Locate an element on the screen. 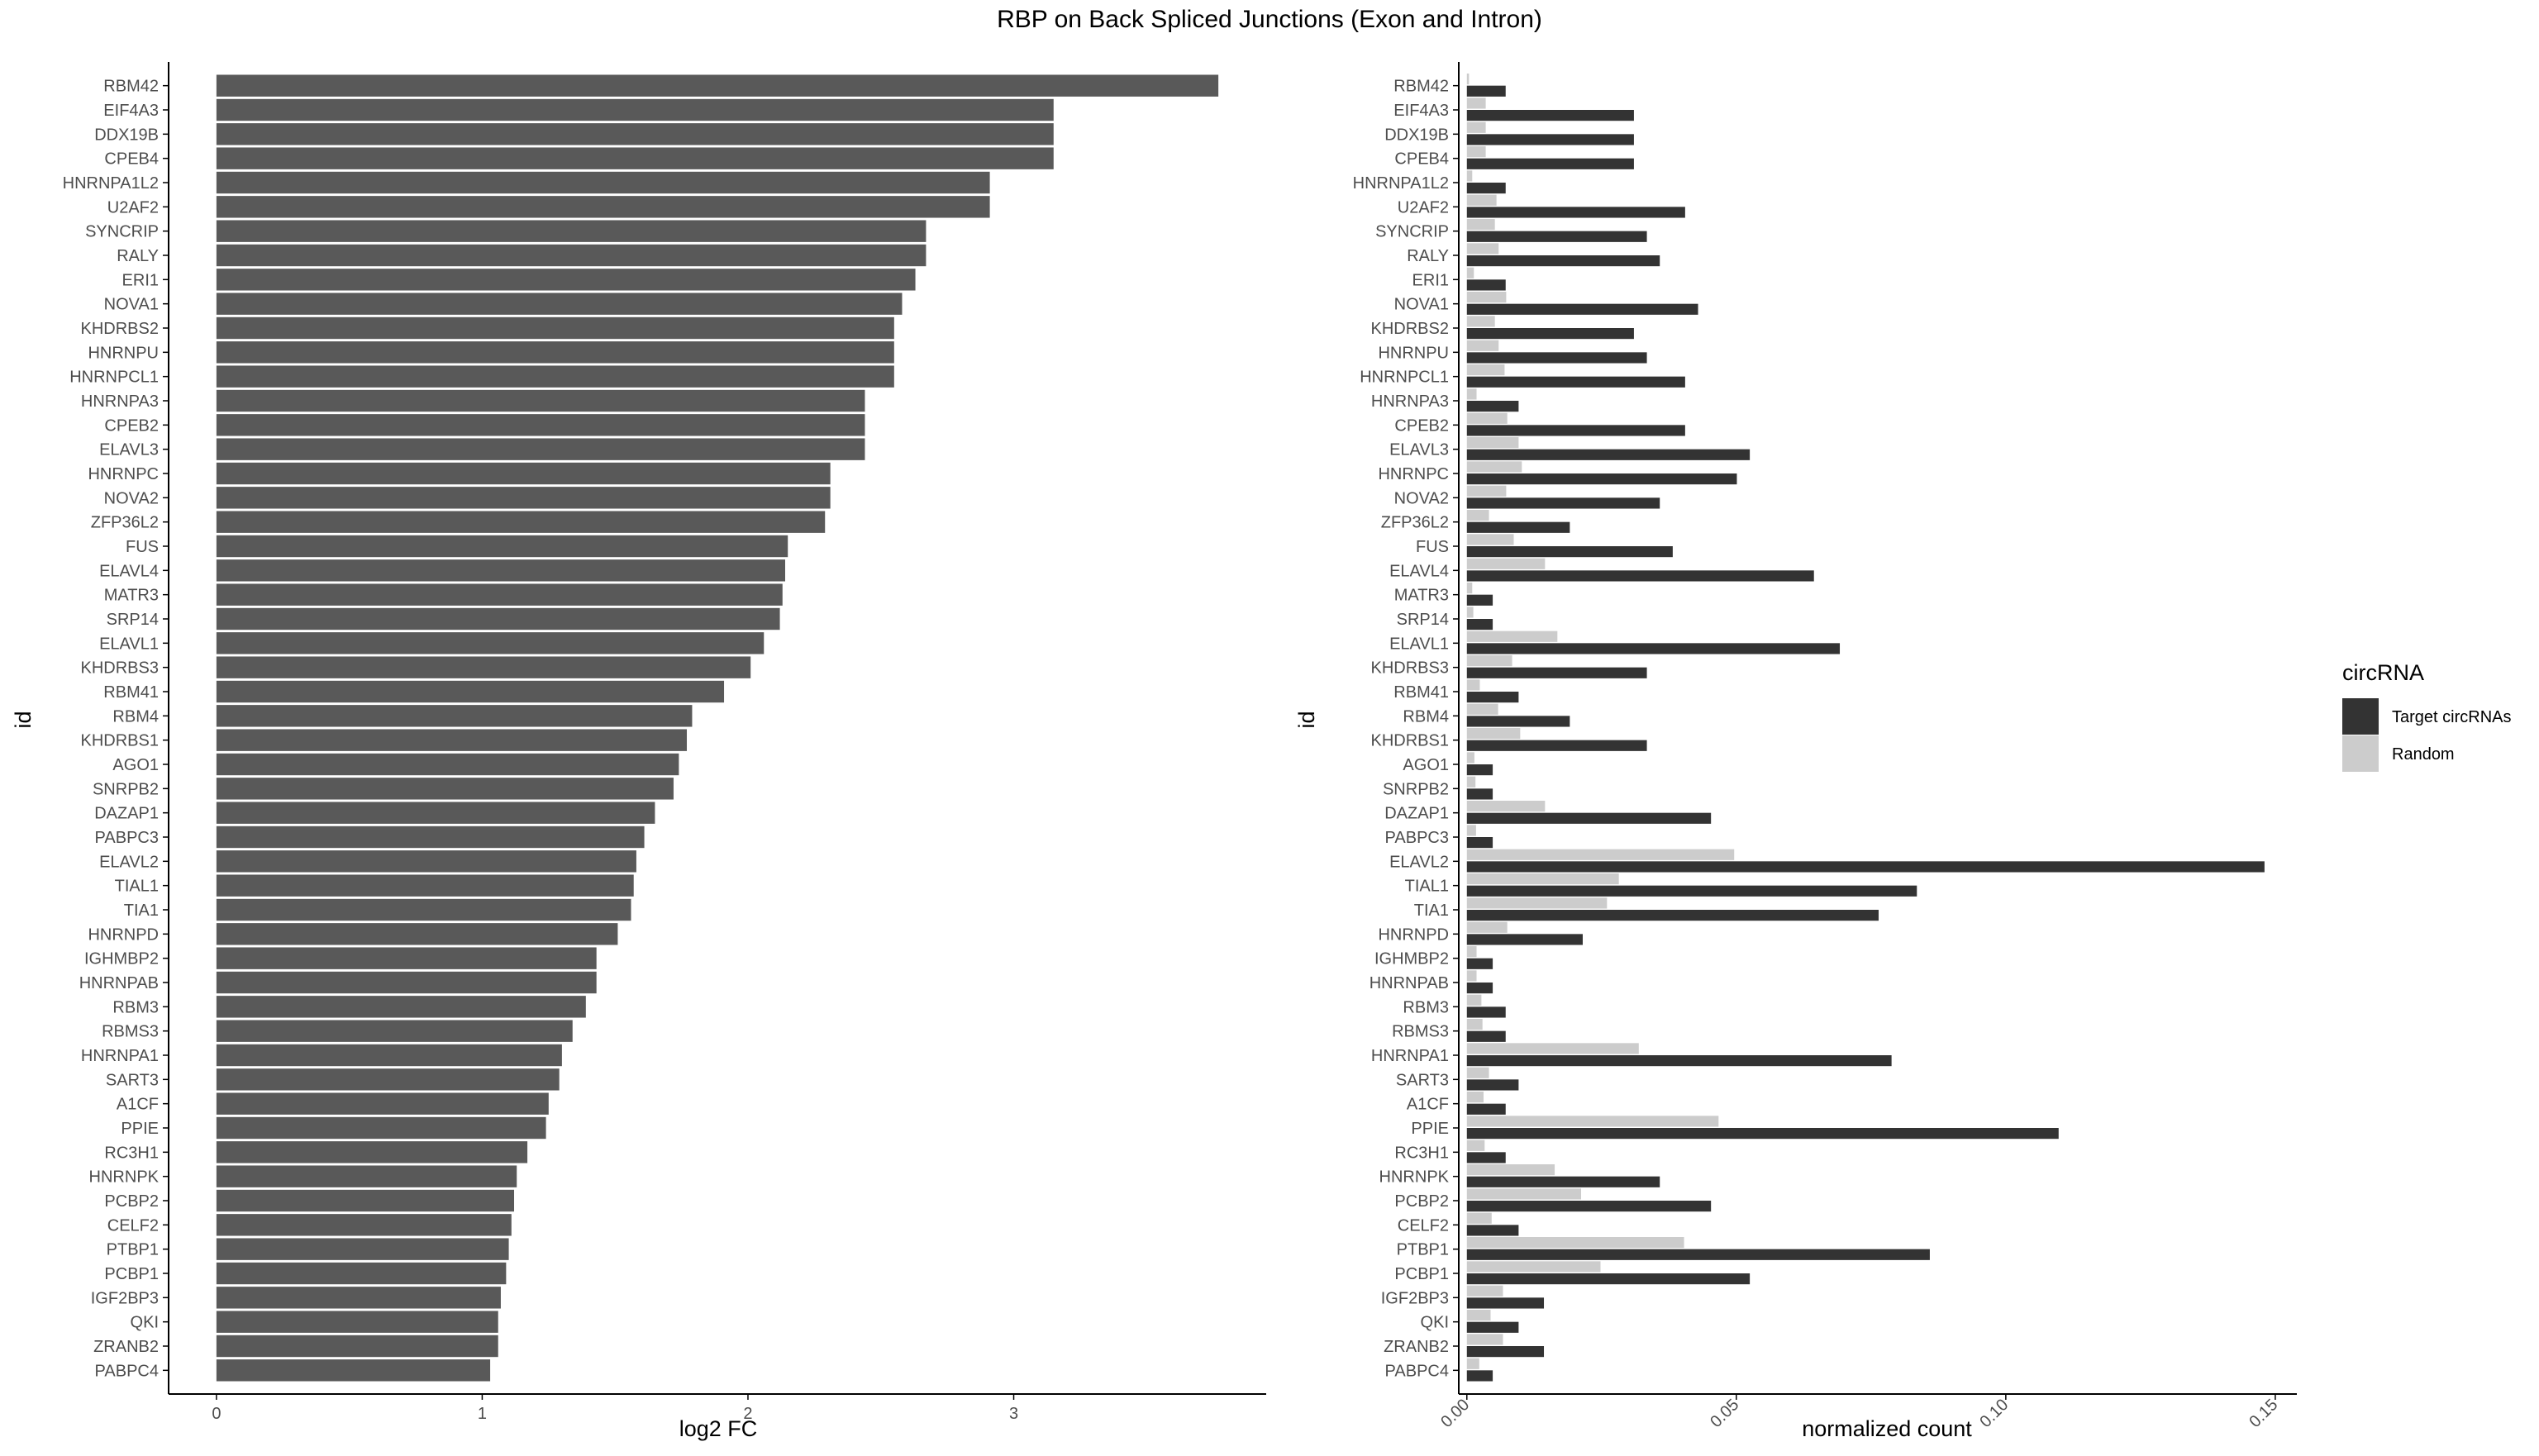  bar-target-sart3 is located at coordinates (1492, 1085).